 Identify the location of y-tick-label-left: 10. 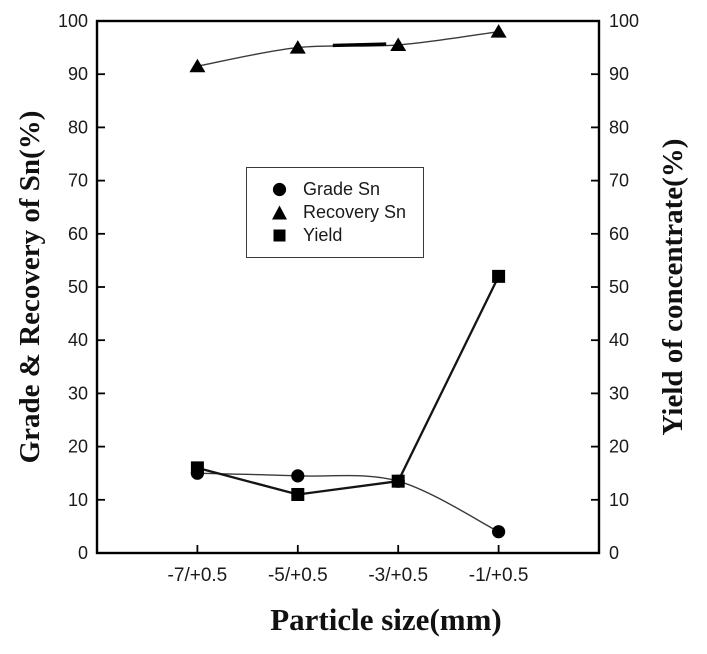
(78, 500).